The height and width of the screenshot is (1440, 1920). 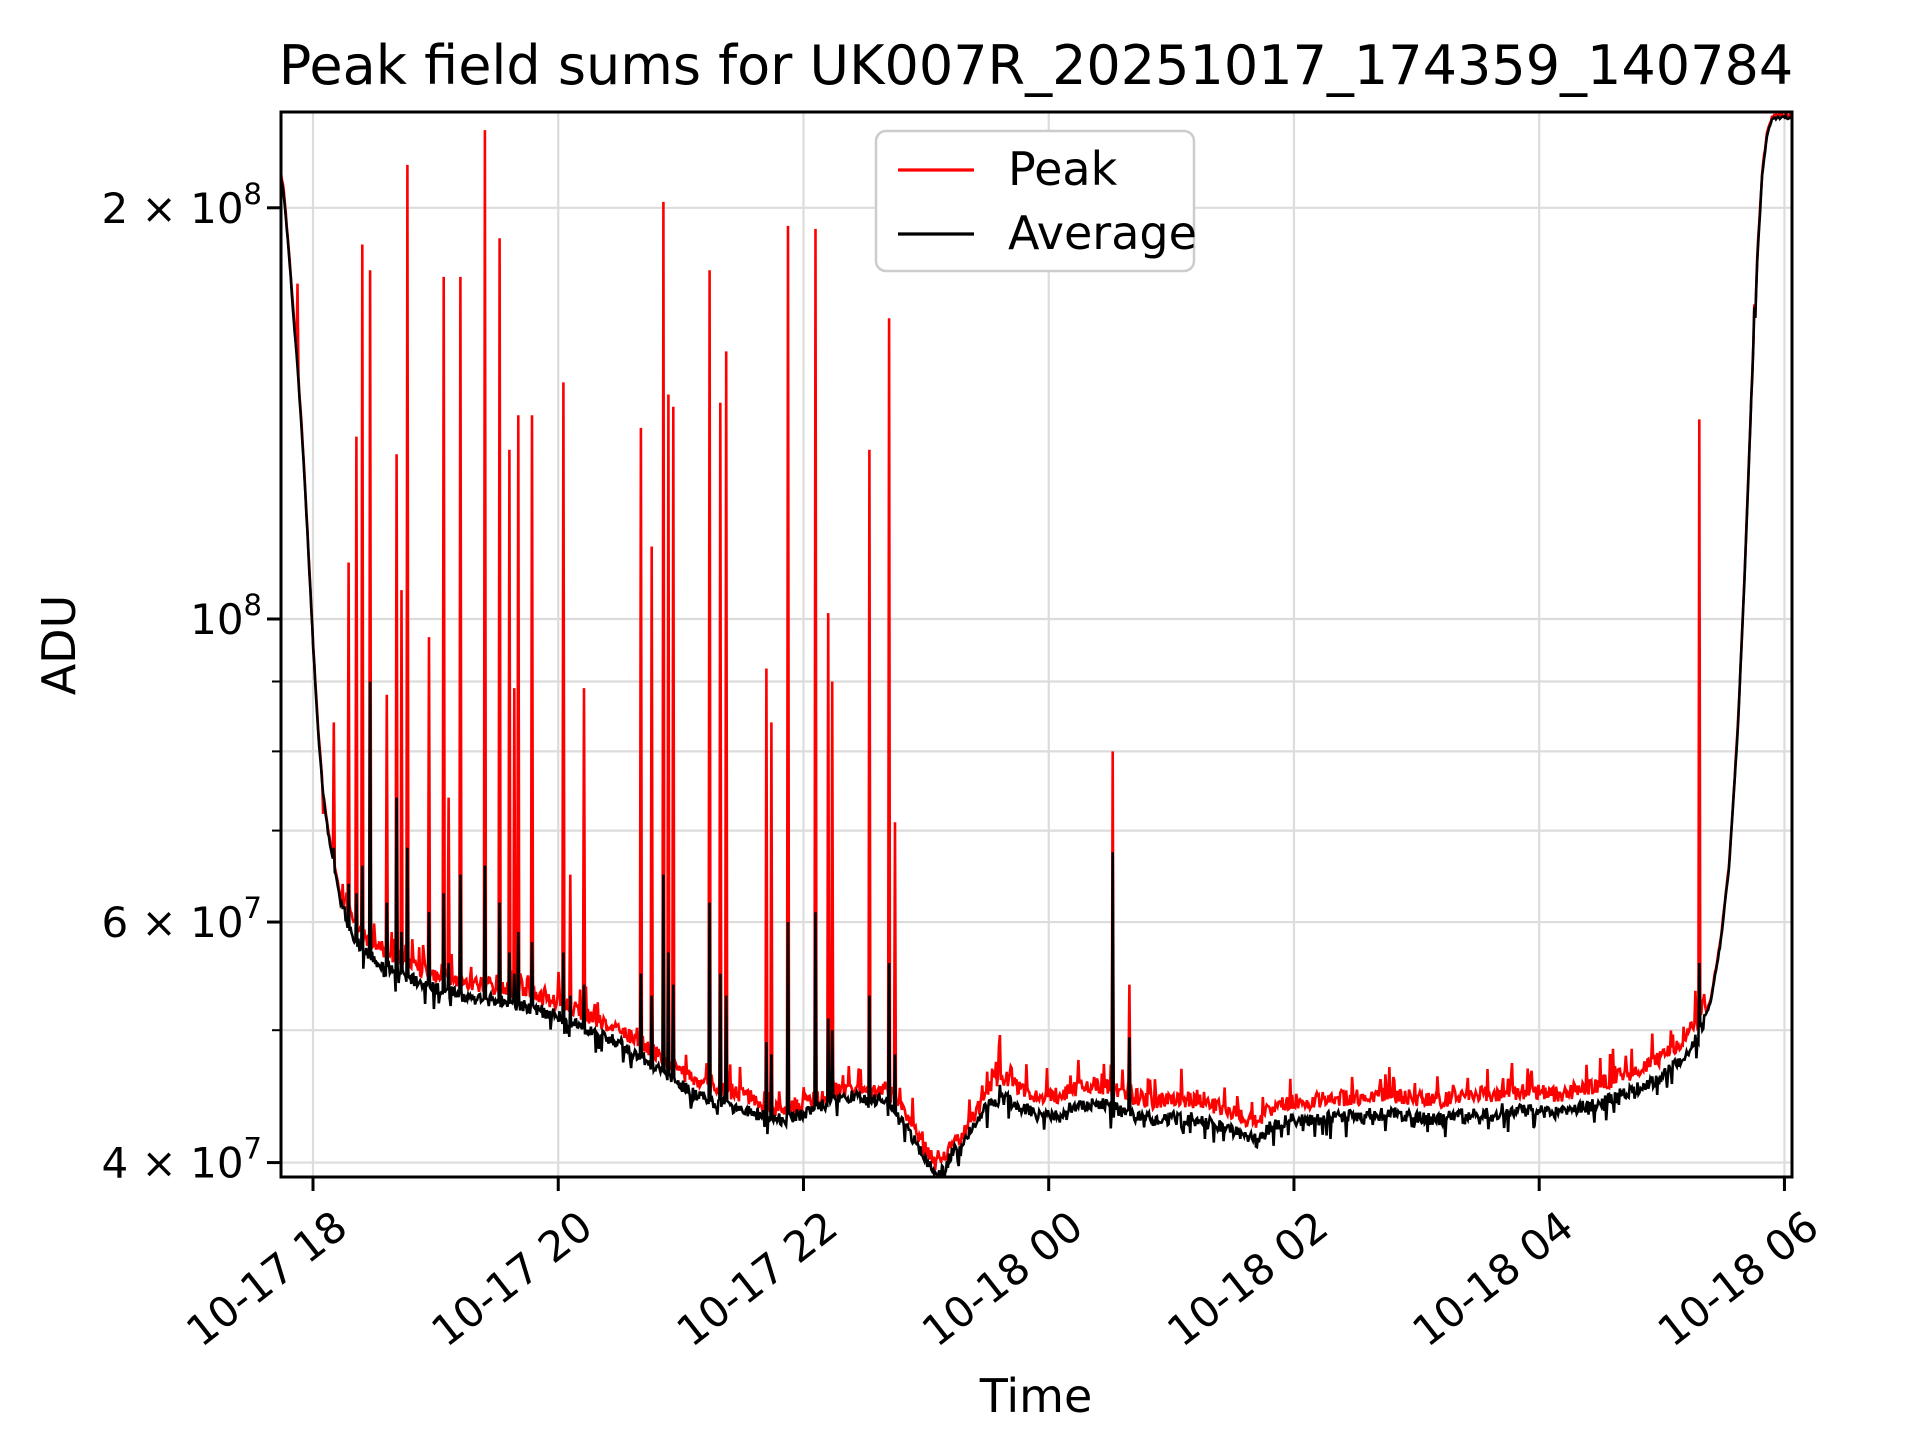 What do you see at coordinates (1738, 1278) in the screenshot?
I see `x-tick-label: 10-18 06` at bounding box center [1738, 1278].